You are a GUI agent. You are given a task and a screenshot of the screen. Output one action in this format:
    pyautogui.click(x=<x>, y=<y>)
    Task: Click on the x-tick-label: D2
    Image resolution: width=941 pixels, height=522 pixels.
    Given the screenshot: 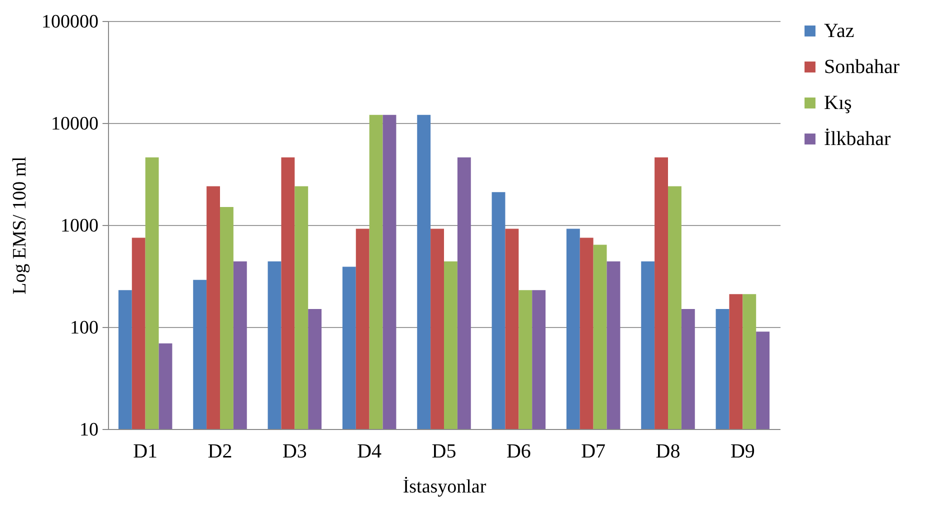 What is the action you would take?
    pyautogui.click(x=220, y=451)
    